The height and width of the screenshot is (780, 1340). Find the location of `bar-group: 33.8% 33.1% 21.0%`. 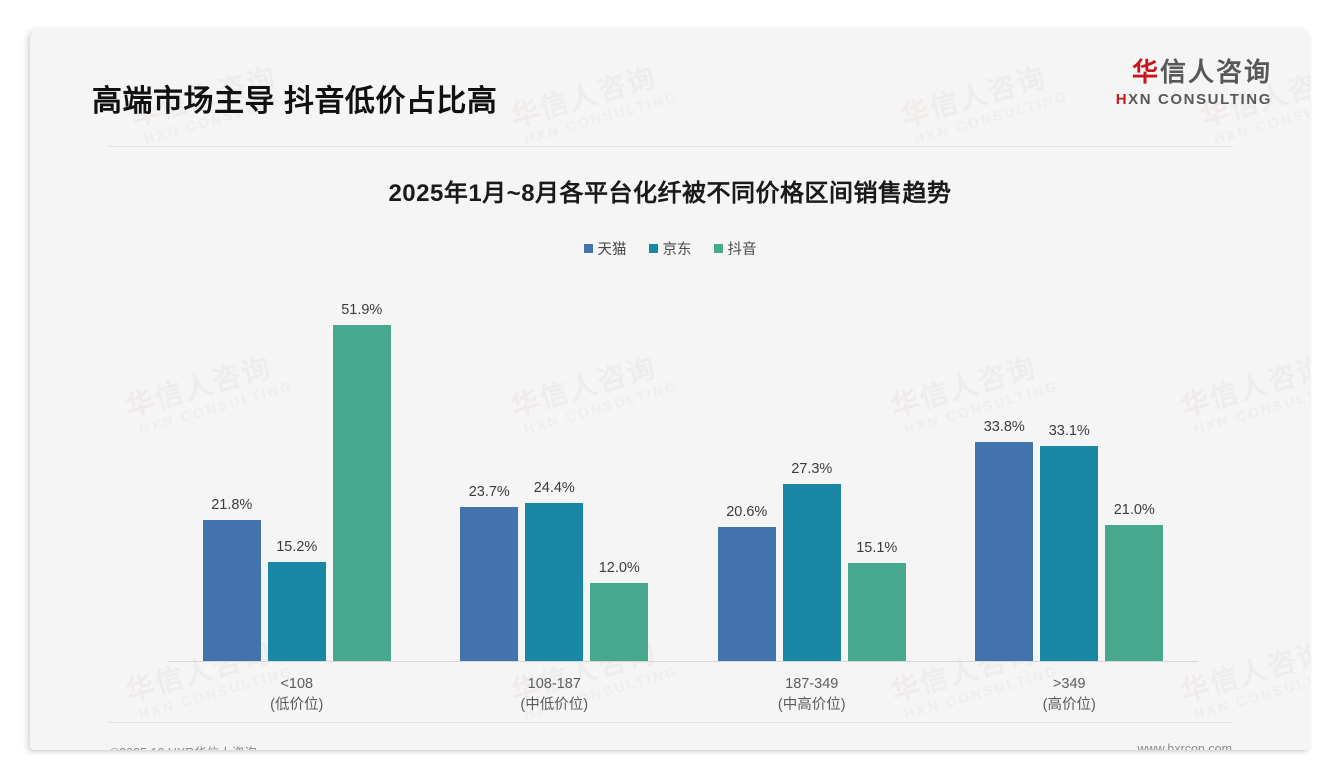

bar-group: 33.8% 33.1% 21.0% is located at coordinates (1069, 473).